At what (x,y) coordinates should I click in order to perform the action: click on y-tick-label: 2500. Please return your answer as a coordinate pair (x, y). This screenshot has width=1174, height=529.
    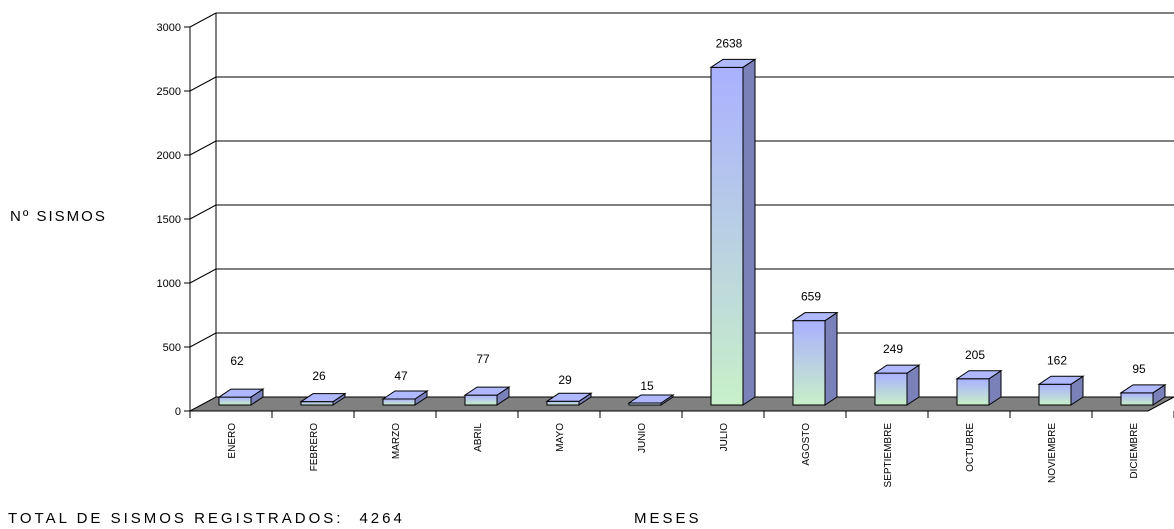
    Looking at the image, I should click on (169, 92).